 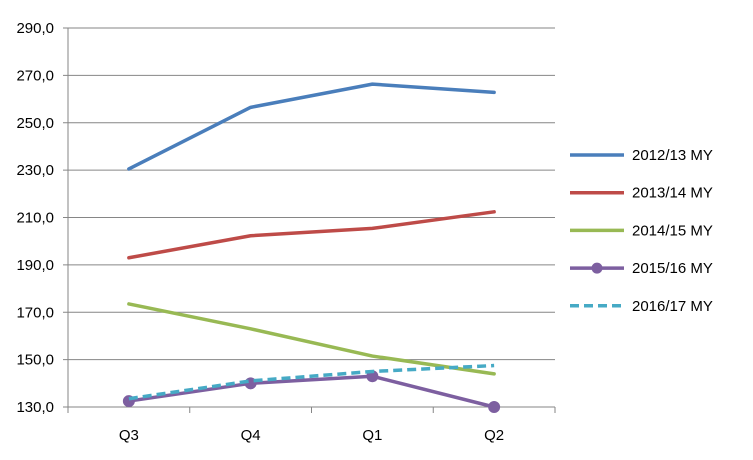 I want to click on y-tick-label: 230,0, so click(x=35, y=170).